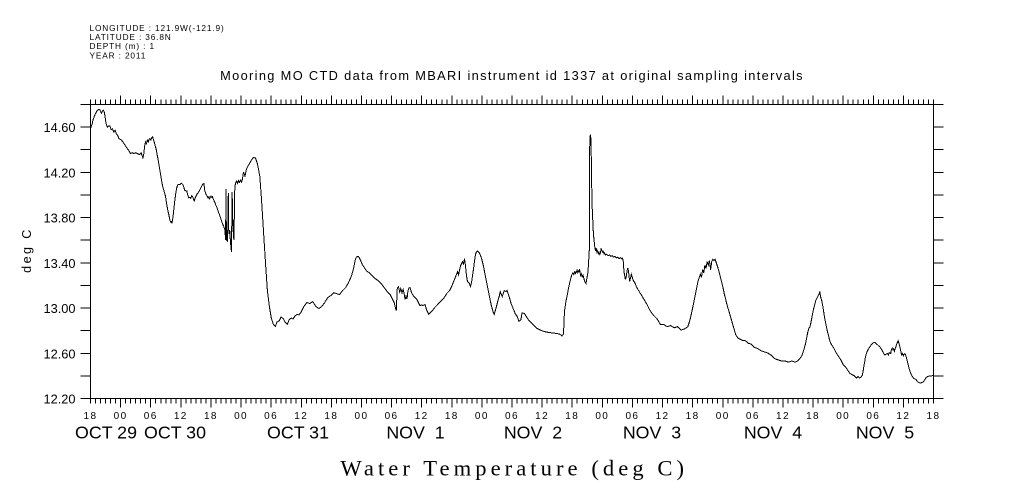 The image size is (1009, 504). What do you see at coordinates (131, 37) in the screenshot?
I see `svg-text: LATITUDE : 36.8N` at bounding box center [131, 37].